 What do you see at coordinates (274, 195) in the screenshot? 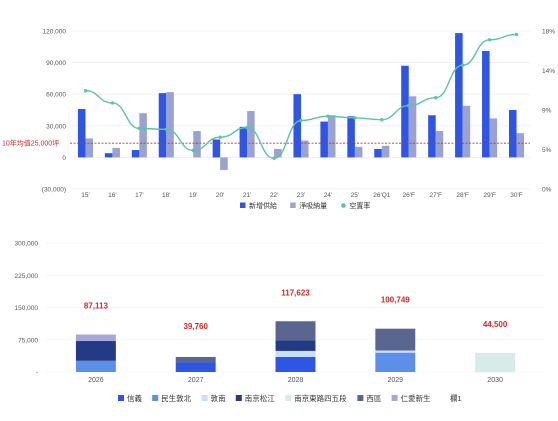
I see `x-tick-label: 22'` at bounding box center [274, 195].